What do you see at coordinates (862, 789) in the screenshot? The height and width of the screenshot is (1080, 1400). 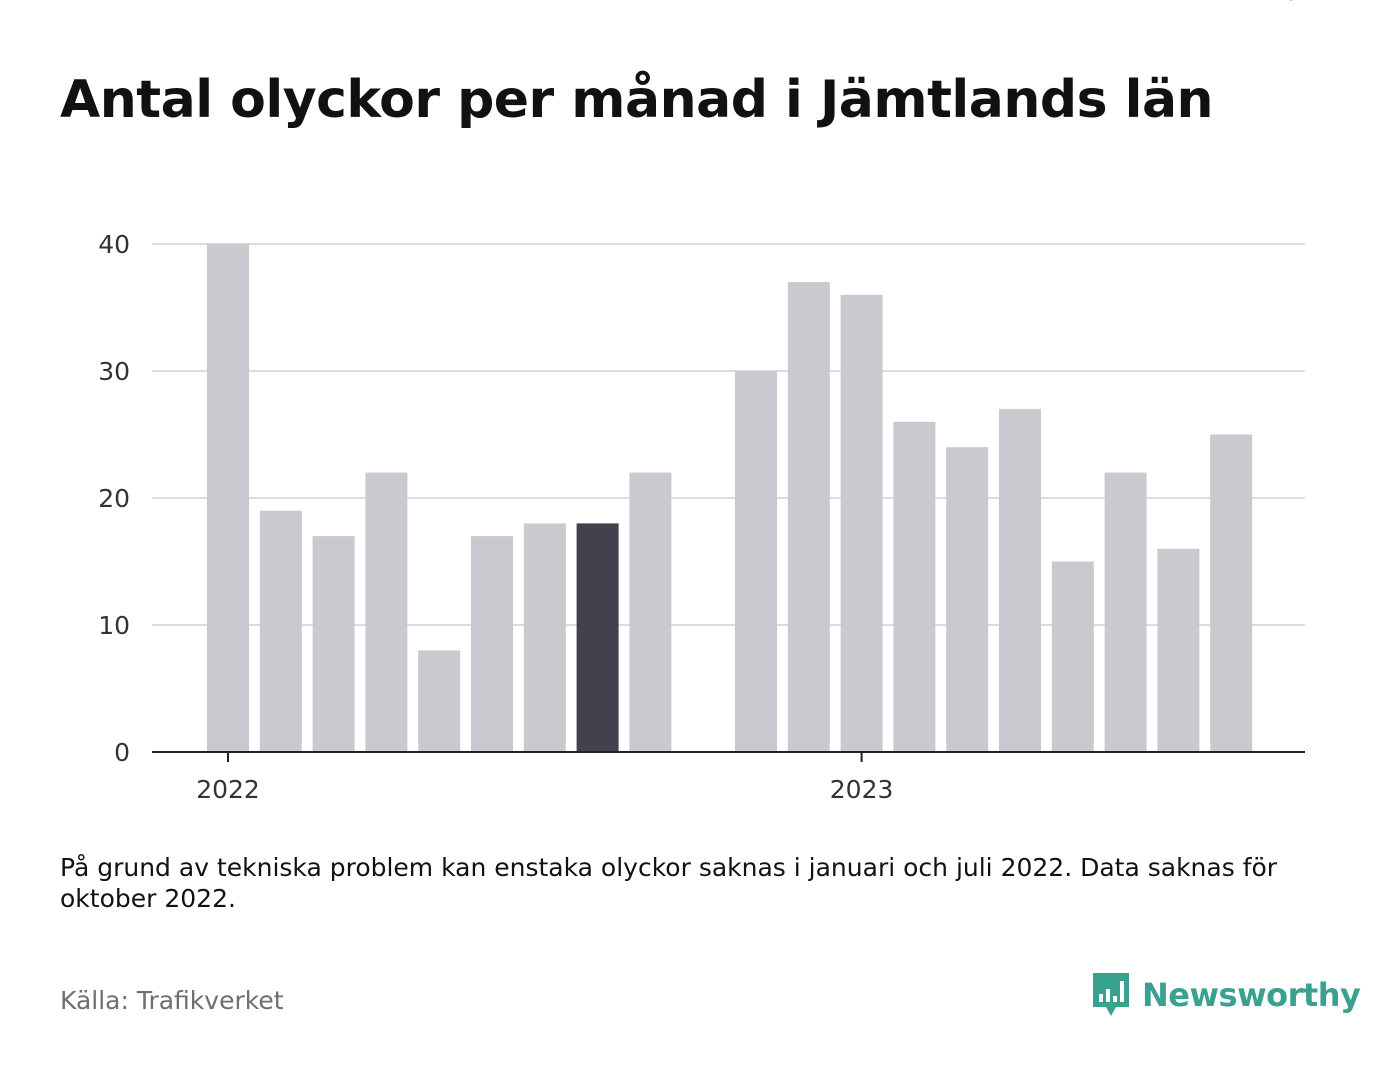 I see `x-tick-label: 2023` at bounding box center [862, 789].